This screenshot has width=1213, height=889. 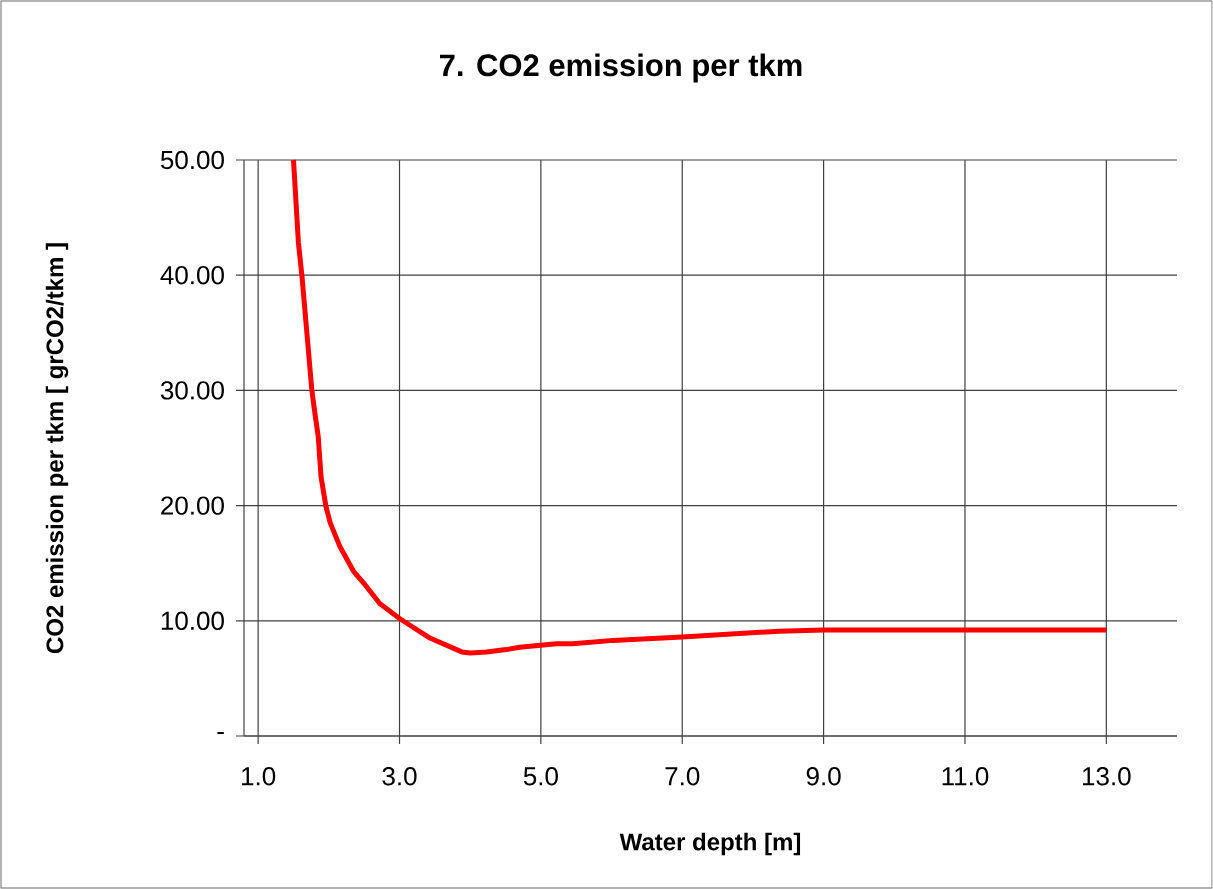 What do you see at coordinates (682, 776) in the screenshot?
I see `x-tick-label: 7.0` at bounding box center [682, 776].